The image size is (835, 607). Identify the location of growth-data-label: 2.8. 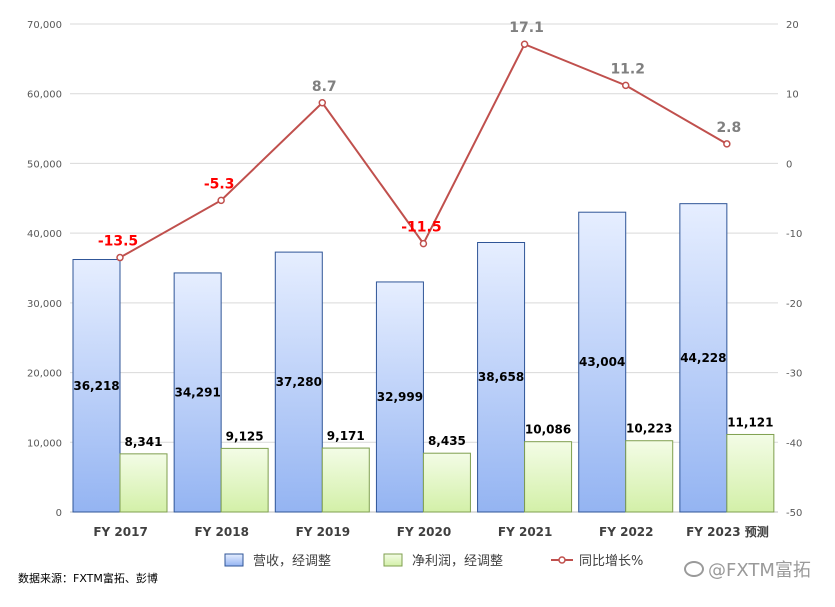
(728, 128).